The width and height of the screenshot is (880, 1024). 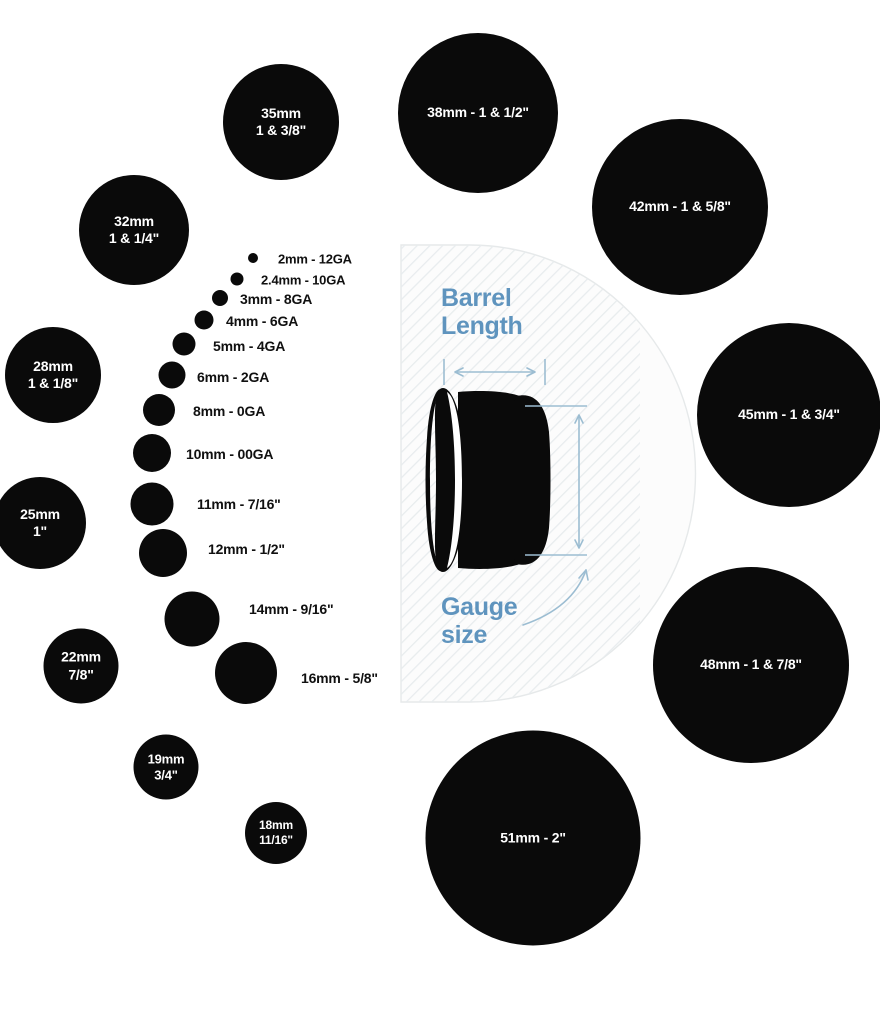 What do you see at coordinates (556, 480) in the screenshot?
I see `gauge-size-measure` at bounding box center [556, 480].